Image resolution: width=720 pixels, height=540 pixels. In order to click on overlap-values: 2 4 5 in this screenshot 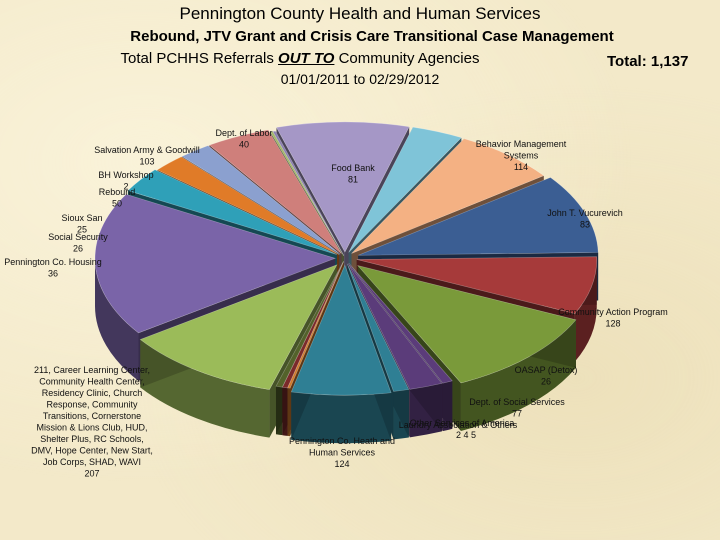, I will do `click(466, 435)`.